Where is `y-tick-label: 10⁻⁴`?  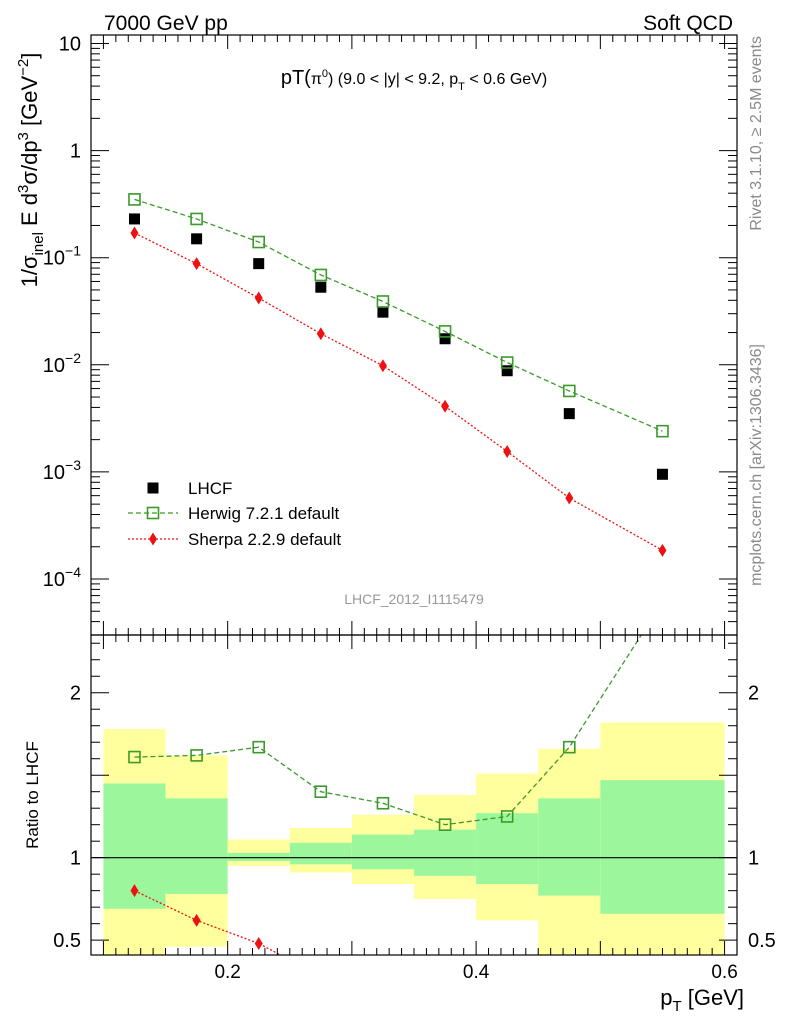 y-tick-label: 10⁻⁴ is located at coordinates (62, 577).